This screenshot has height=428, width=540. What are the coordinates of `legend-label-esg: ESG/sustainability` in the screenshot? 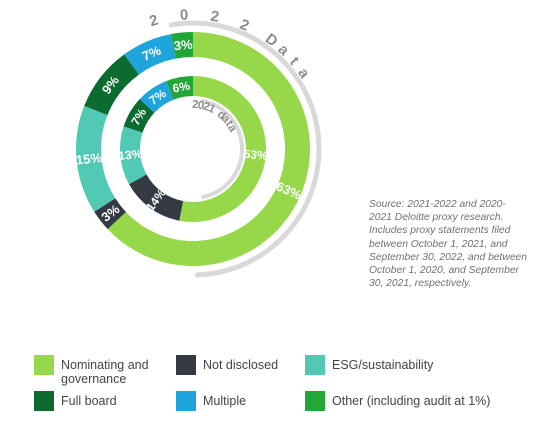 It's located at (383, 365).